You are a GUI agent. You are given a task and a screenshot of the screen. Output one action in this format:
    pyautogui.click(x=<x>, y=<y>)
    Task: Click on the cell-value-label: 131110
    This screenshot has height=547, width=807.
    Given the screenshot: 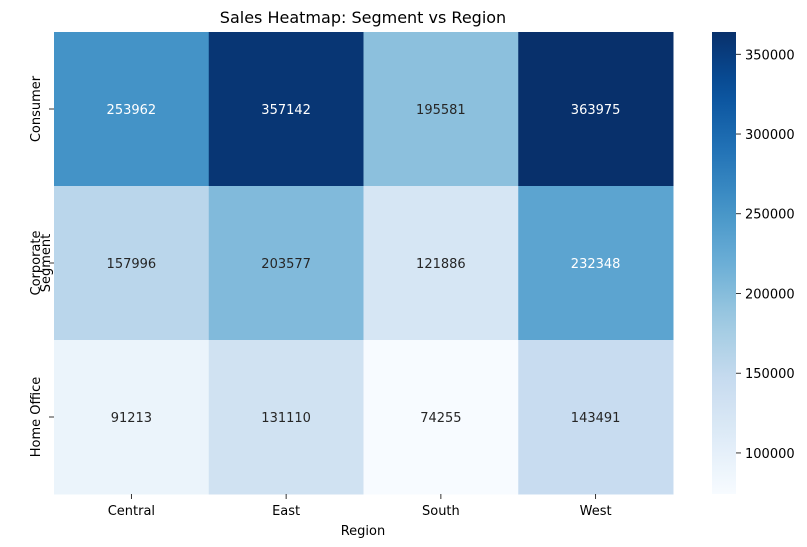 What is the action you would take?
    pyautogui.click(x=286, y=418)
    